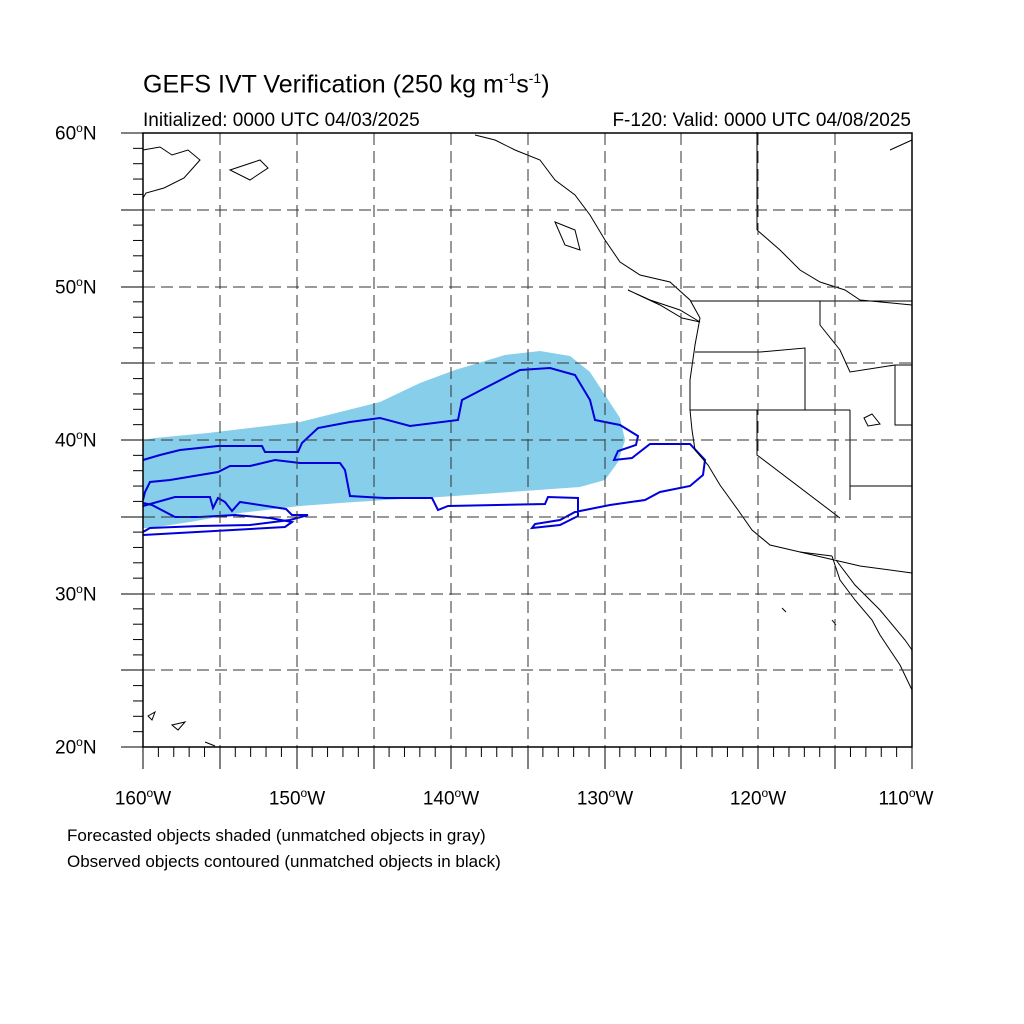 This screenshot has width=1024, height=1024. Describe the element at coordinates (76, 287) in the screenshot. I see `lat-label-50: 50oN` at that location.